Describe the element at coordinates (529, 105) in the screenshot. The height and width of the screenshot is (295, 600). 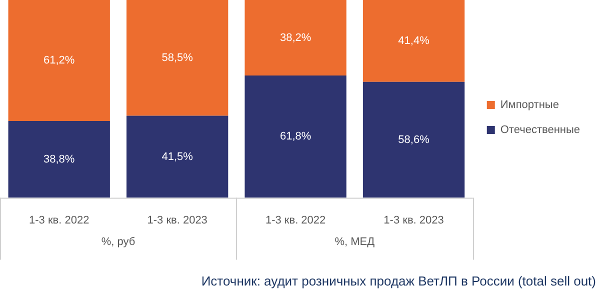
I see `legend-label: Импортные` at that location.